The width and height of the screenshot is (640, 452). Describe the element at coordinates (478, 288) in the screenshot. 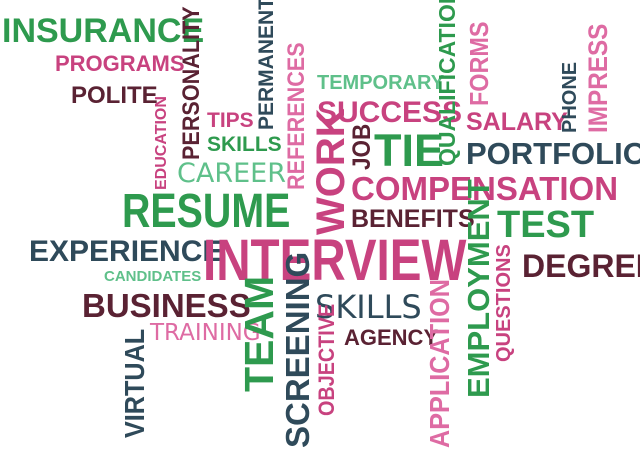

I see `word-employment: EMPLOYMENT` at that location.